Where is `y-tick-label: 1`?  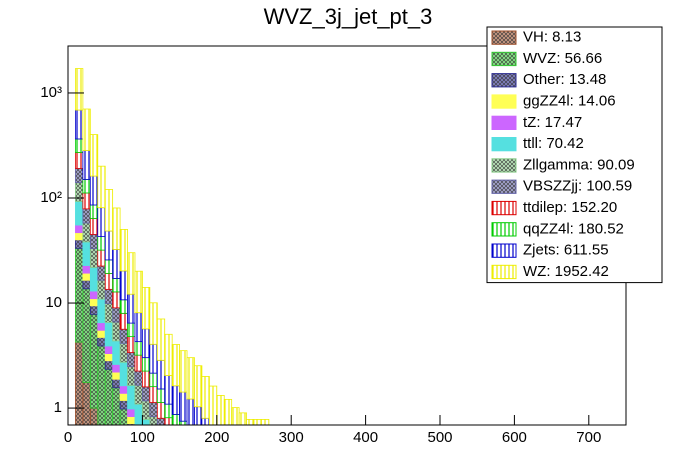
y-tick-label: 1 is located at coordinates (58, 407).